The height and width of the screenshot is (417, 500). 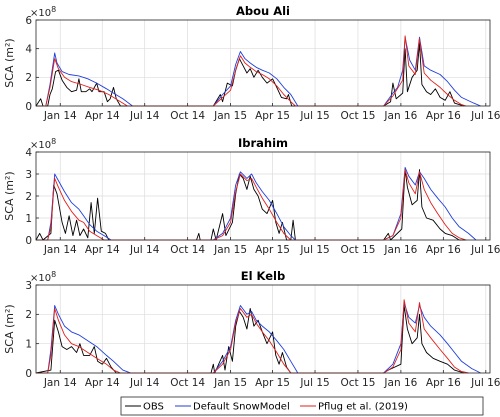 I want to click on series-line-obs, so click(x=250, y=74).